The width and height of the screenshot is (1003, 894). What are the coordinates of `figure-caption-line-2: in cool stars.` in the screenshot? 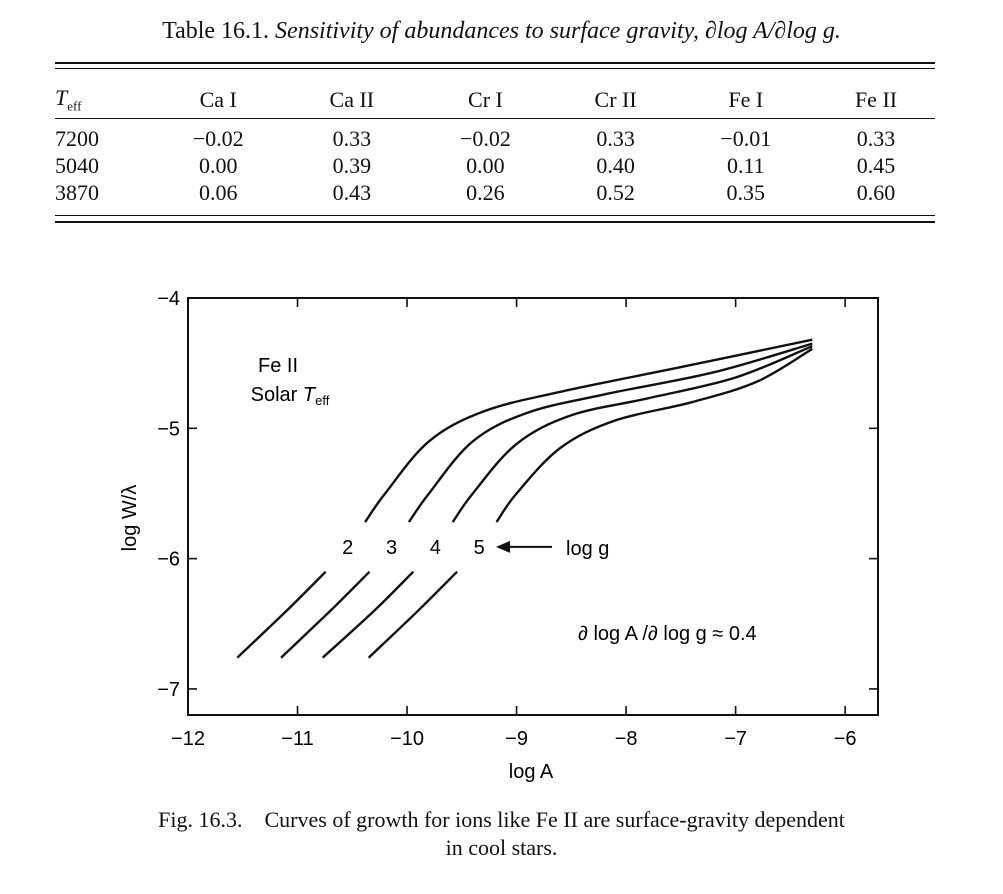 It's located at (501, 847).